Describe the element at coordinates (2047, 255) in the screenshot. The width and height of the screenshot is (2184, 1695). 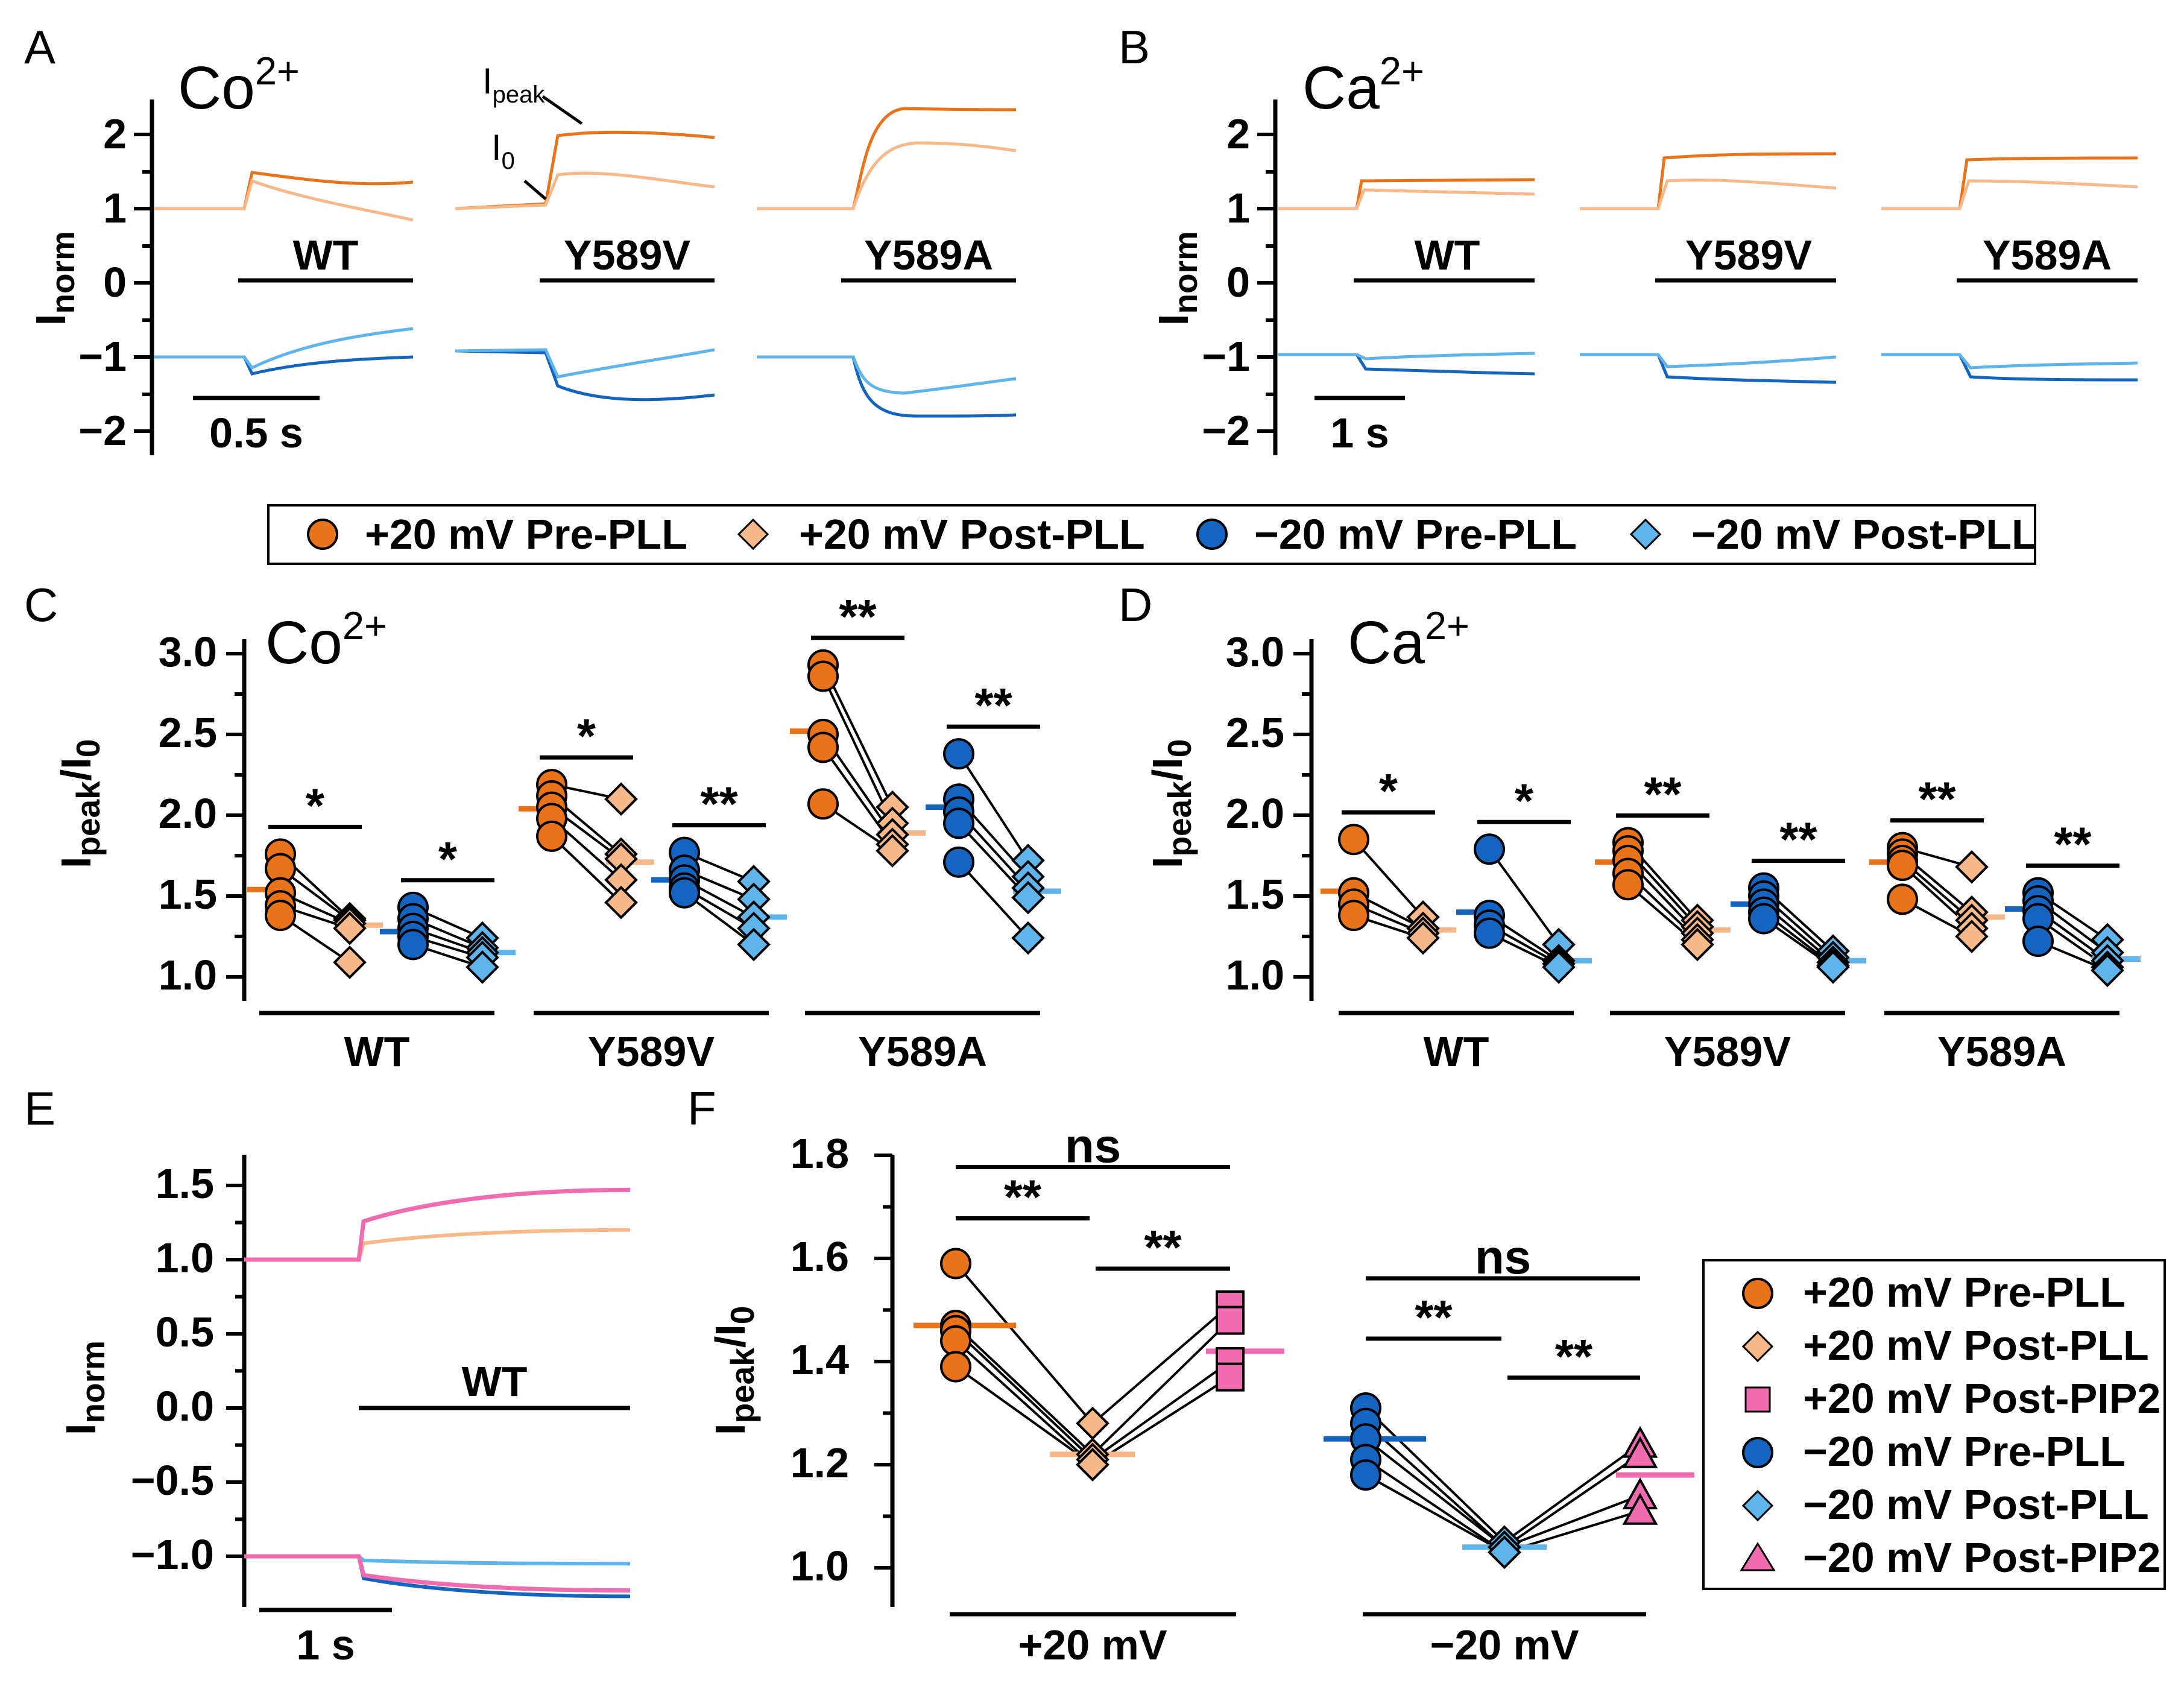
I see `construct-label-y589a: Y589A` at that location.